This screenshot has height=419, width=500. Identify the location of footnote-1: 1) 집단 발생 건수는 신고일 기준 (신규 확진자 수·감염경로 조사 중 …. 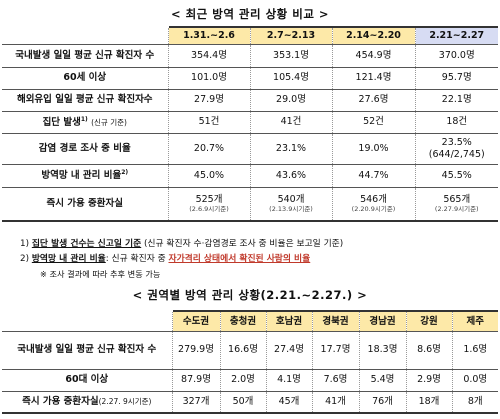
(182, 244).